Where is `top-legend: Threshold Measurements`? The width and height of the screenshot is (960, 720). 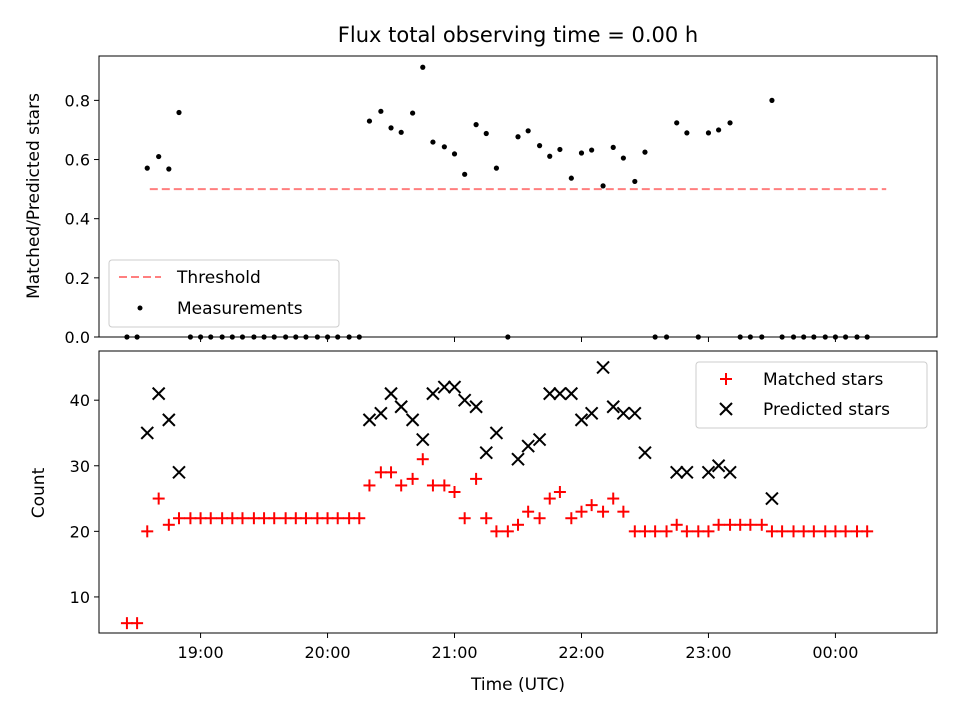
top-legend: Threshold Measurements is located at coordinates (224, 293).